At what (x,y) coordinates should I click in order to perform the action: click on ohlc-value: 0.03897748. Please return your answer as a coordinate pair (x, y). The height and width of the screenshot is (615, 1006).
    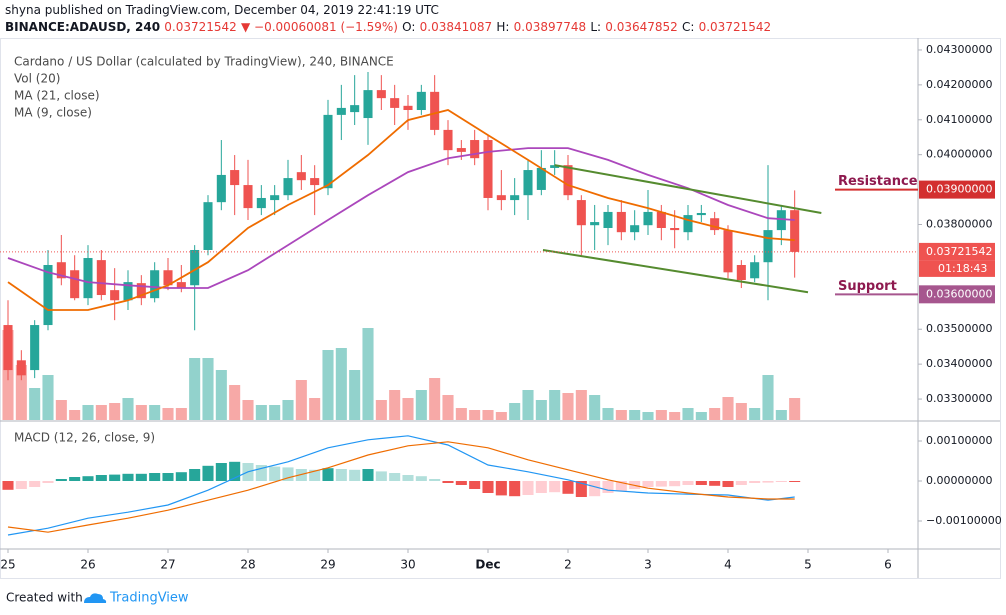
    Looking at the image, I should click on (550, 27).